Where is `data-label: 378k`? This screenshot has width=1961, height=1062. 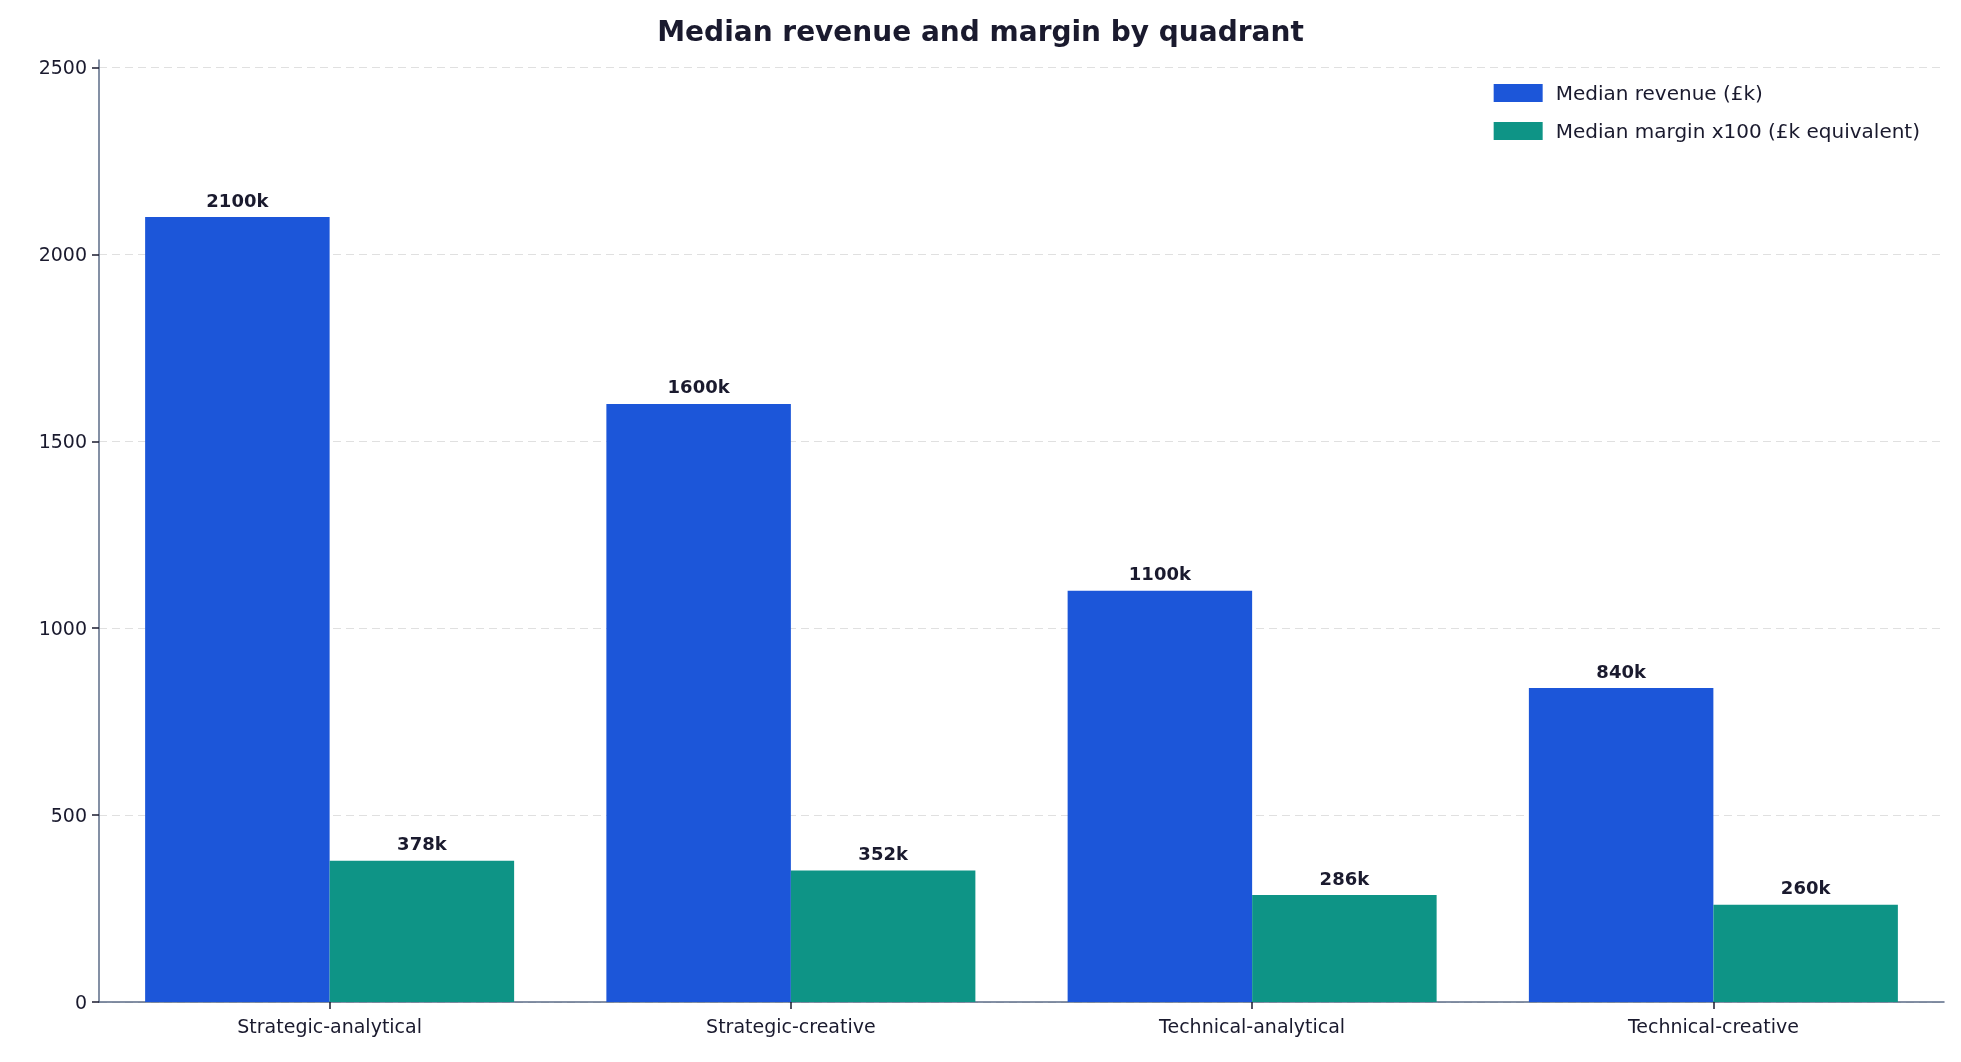 data-label: 378k is located at coordinates (422, 844).